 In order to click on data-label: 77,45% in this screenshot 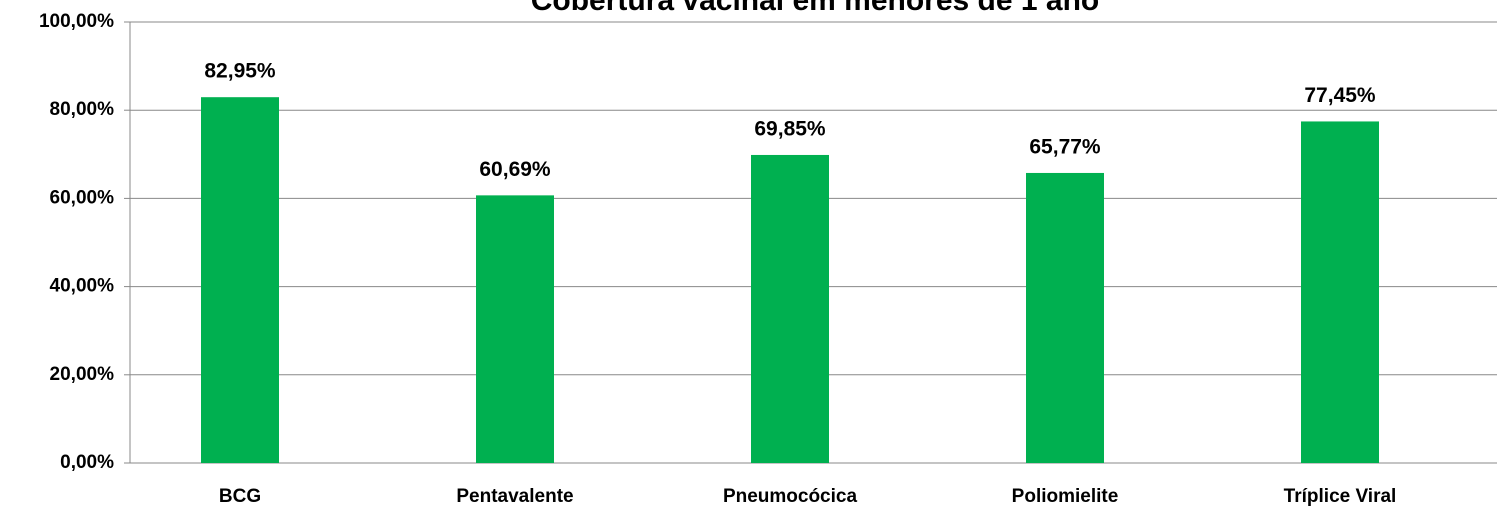, I will do `click(1340, 95)`.